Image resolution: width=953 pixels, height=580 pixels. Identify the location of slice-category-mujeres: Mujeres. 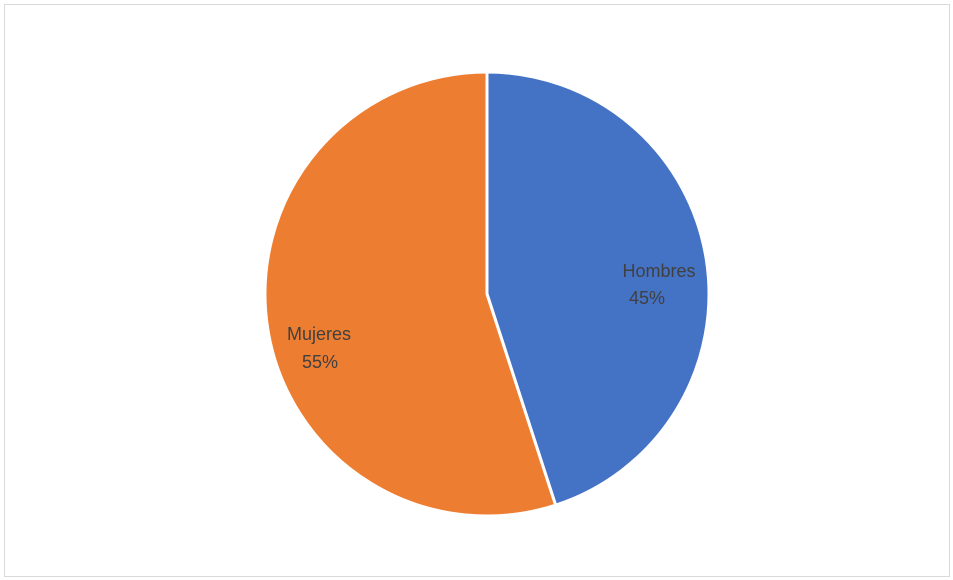
(319, 334).